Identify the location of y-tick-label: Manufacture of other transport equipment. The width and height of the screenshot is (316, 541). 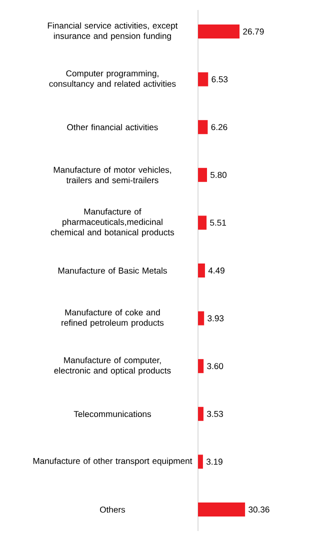
(112, 462).